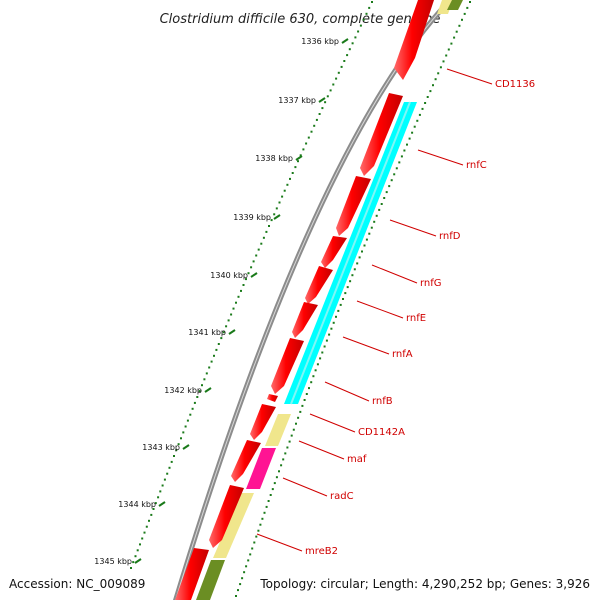 The image size is (600, 600). What do you see at coordinates (113, 561) in the screenshot?
I see `axis-tick-label: 1345 kbp` at bounding box center [113, 561].